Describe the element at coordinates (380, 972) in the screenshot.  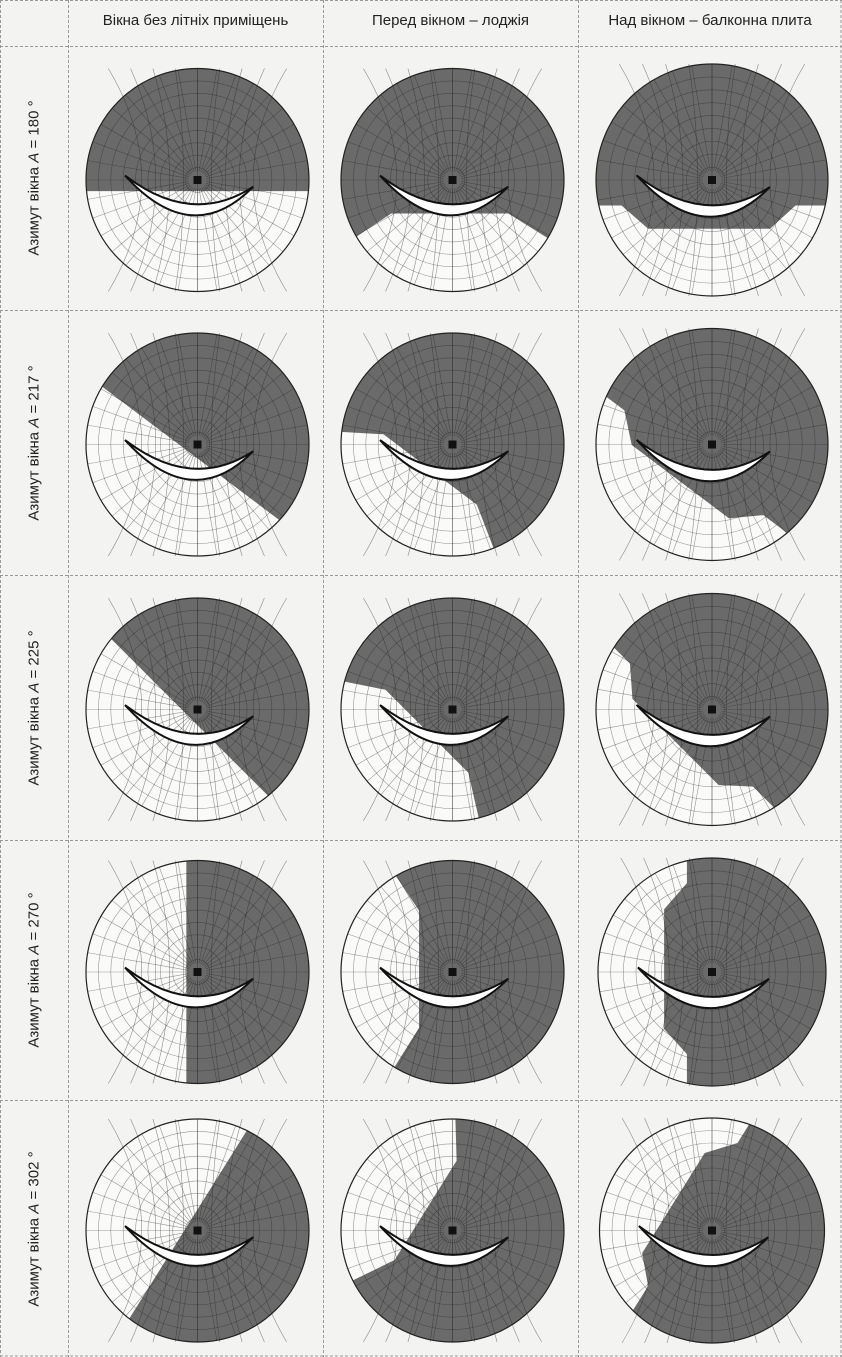
I see `clipped` at that location.